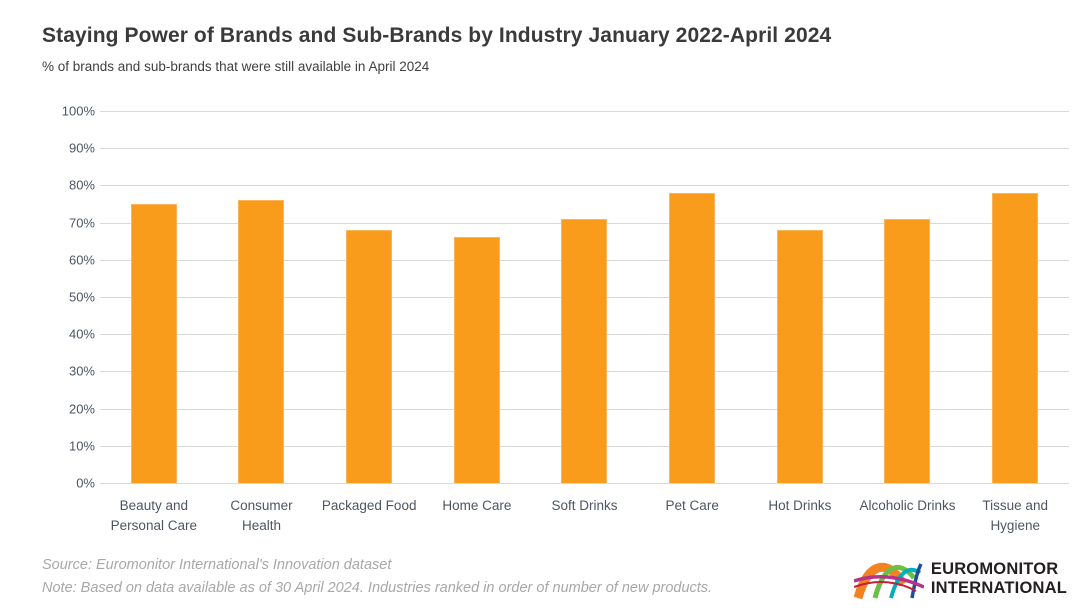 This screenshot has width=1080, height=616. What do you see at coordinates (994, 569) in the screenshot?
I see `logo-line-1: EUROMONITOR` at bounding box center [994, 569].